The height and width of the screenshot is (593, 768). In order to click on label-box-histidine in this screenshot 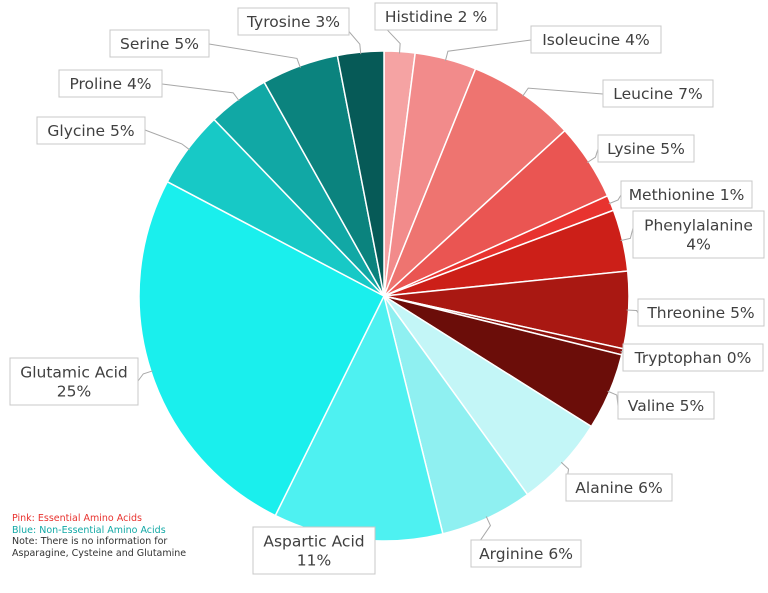, I will do `click(436, 16)`.